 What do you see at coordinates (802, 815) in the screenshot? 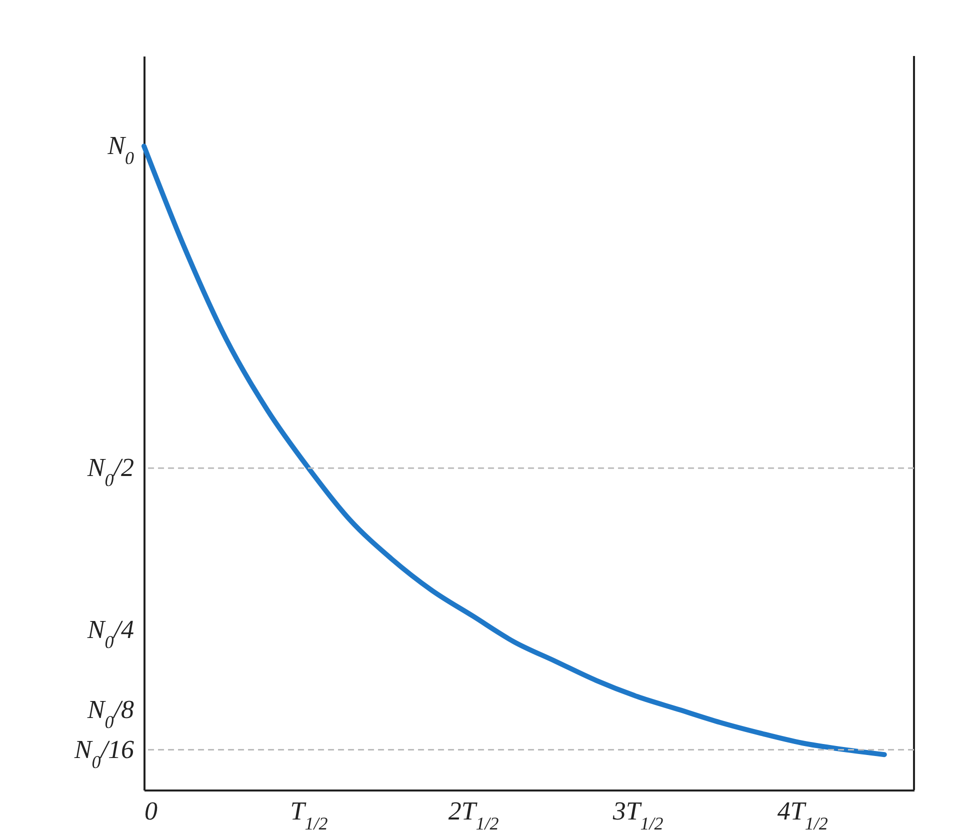
I see `x-tick-label: 4T$_{1/2}$` at bounding box center [802, 815].